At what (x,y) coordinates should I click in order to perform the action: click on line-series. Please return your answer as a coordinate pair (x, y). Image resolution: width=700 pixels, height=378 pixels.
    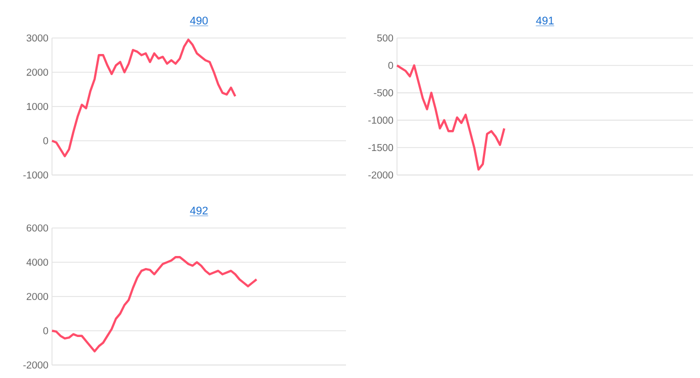
    Looking at the image, I should click on (143, 98).